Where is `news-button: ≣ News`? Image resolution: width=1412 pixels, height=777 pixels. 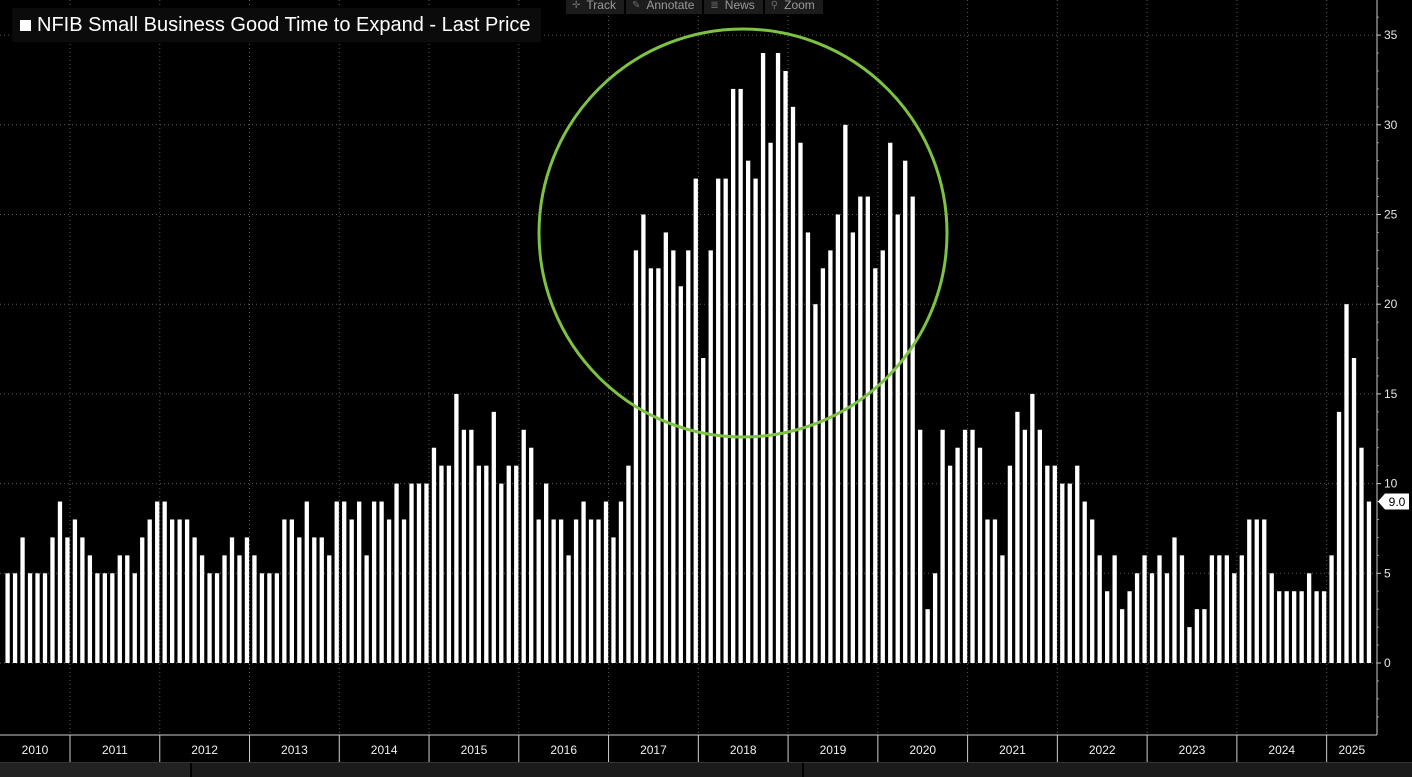
news-button: ≣ News is located at coordinates (733, 7).